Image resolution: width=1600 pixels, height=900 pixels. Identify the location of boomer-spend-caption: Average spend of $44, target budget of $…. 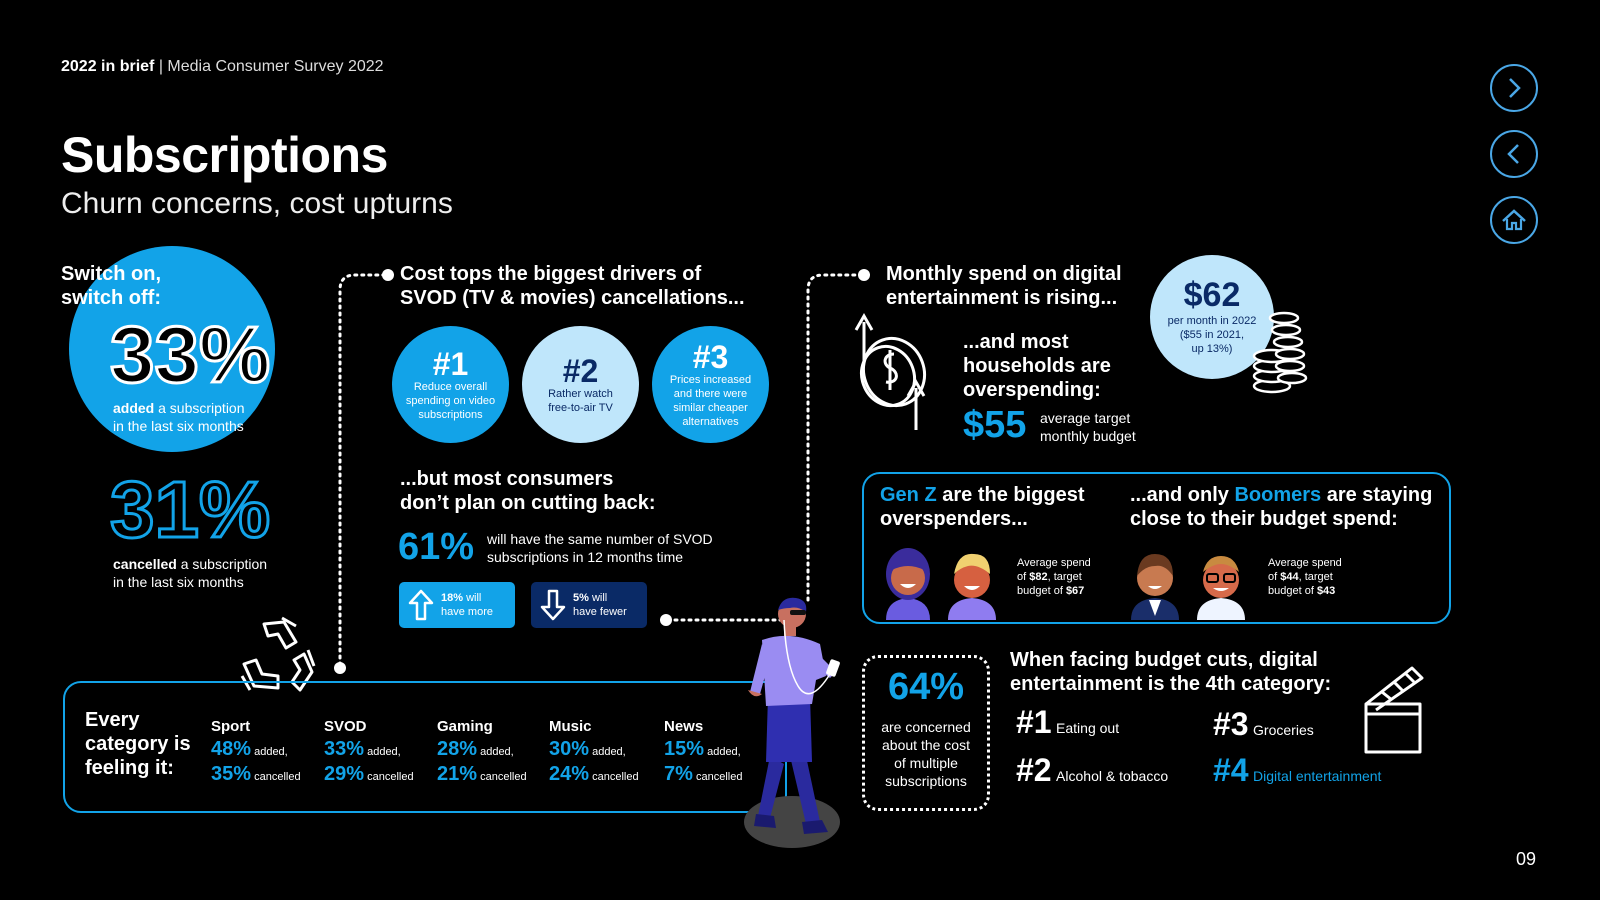
(1305, 577).